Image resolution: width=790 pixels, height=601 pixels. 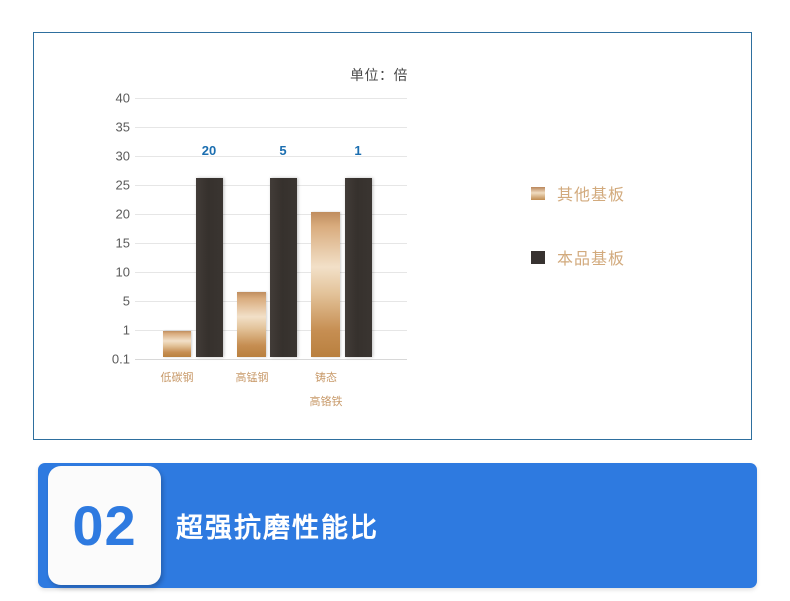 I want to click on legend-item-other: 其他基板, so click(x=578, y=193).